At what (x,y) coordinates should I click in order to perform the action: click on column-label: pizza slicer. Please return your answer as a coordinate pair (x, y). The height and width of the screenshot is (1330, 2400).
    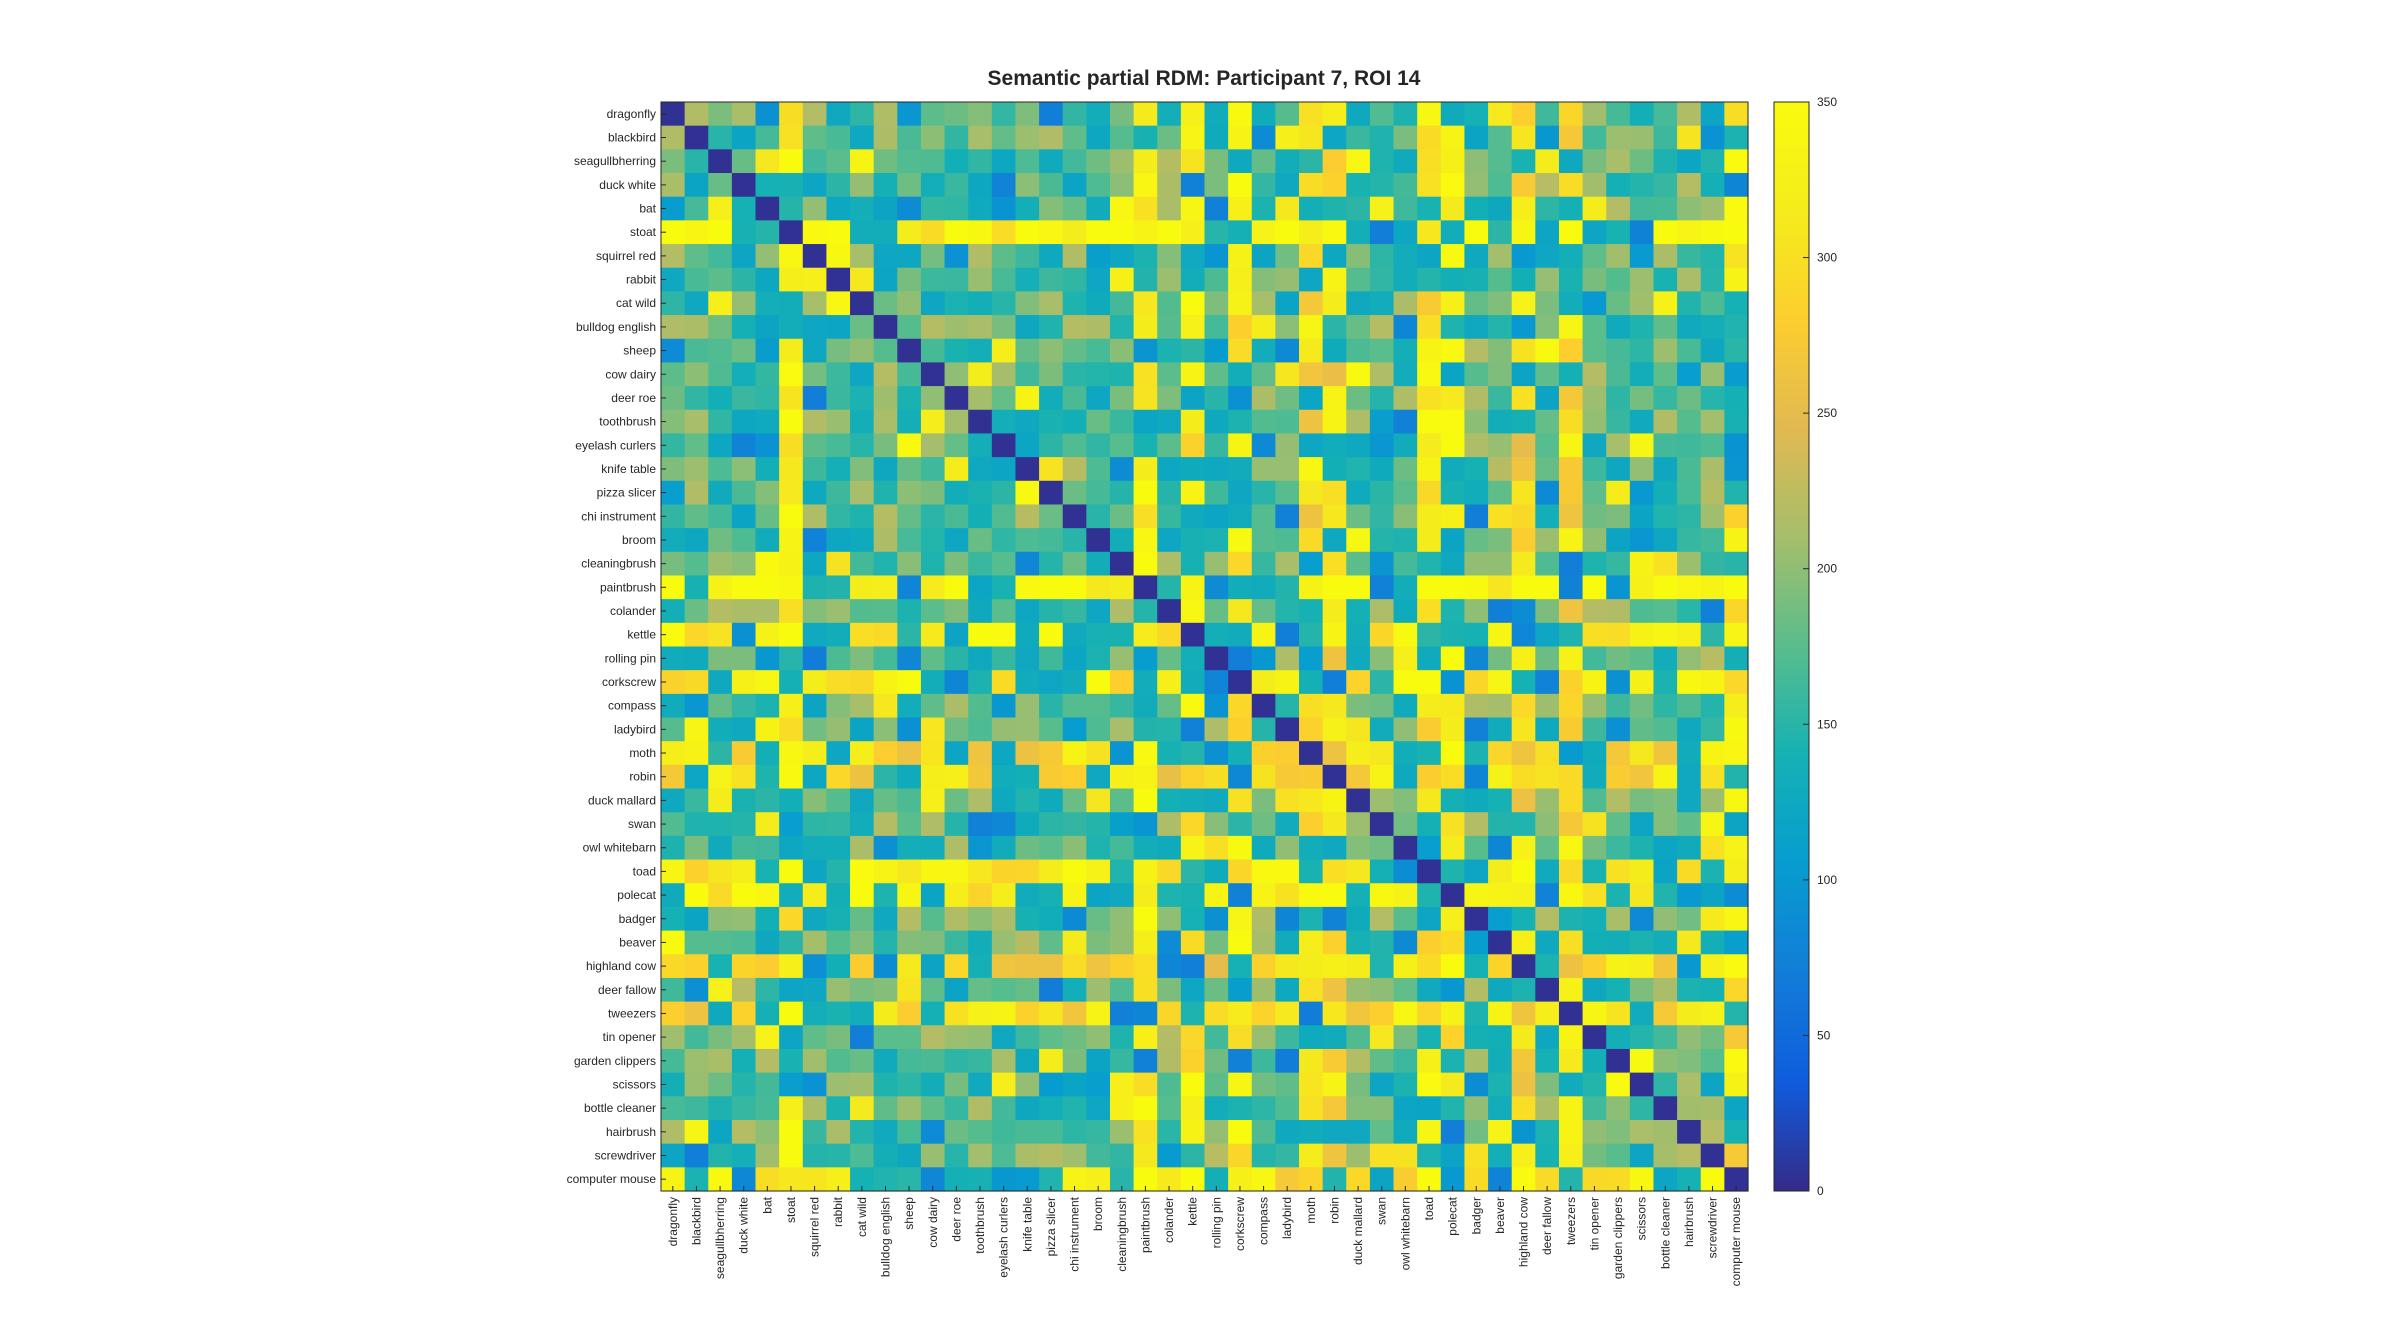
    Looking at the image, I should click on (1051, 1226).